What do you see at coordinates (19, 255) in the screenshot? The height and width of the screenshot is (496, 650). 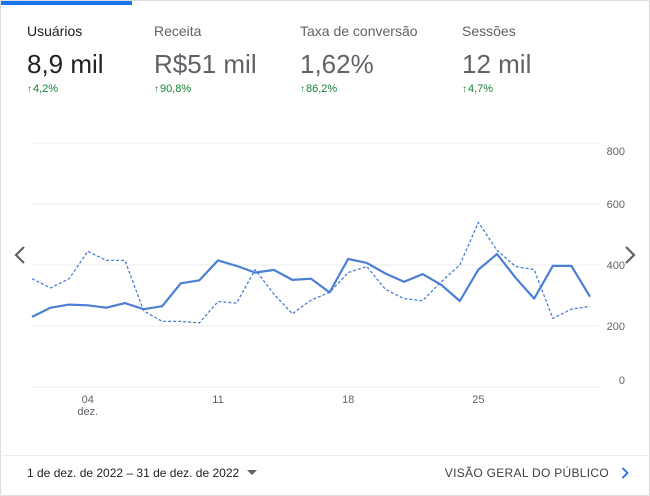 I see `chevron-left-icon` at bounding box center [19, 255].